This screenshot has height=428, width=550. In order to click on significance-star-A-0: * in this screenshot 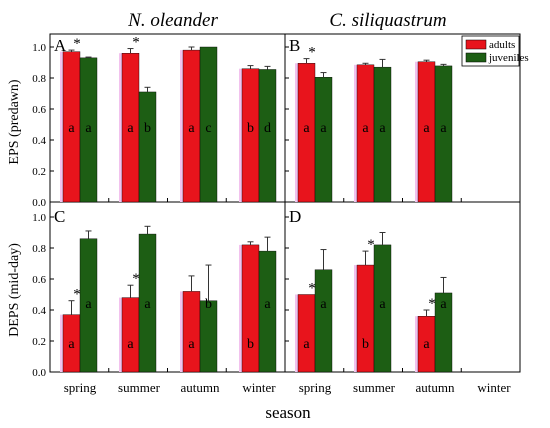, I will do `click(77, 44)`.